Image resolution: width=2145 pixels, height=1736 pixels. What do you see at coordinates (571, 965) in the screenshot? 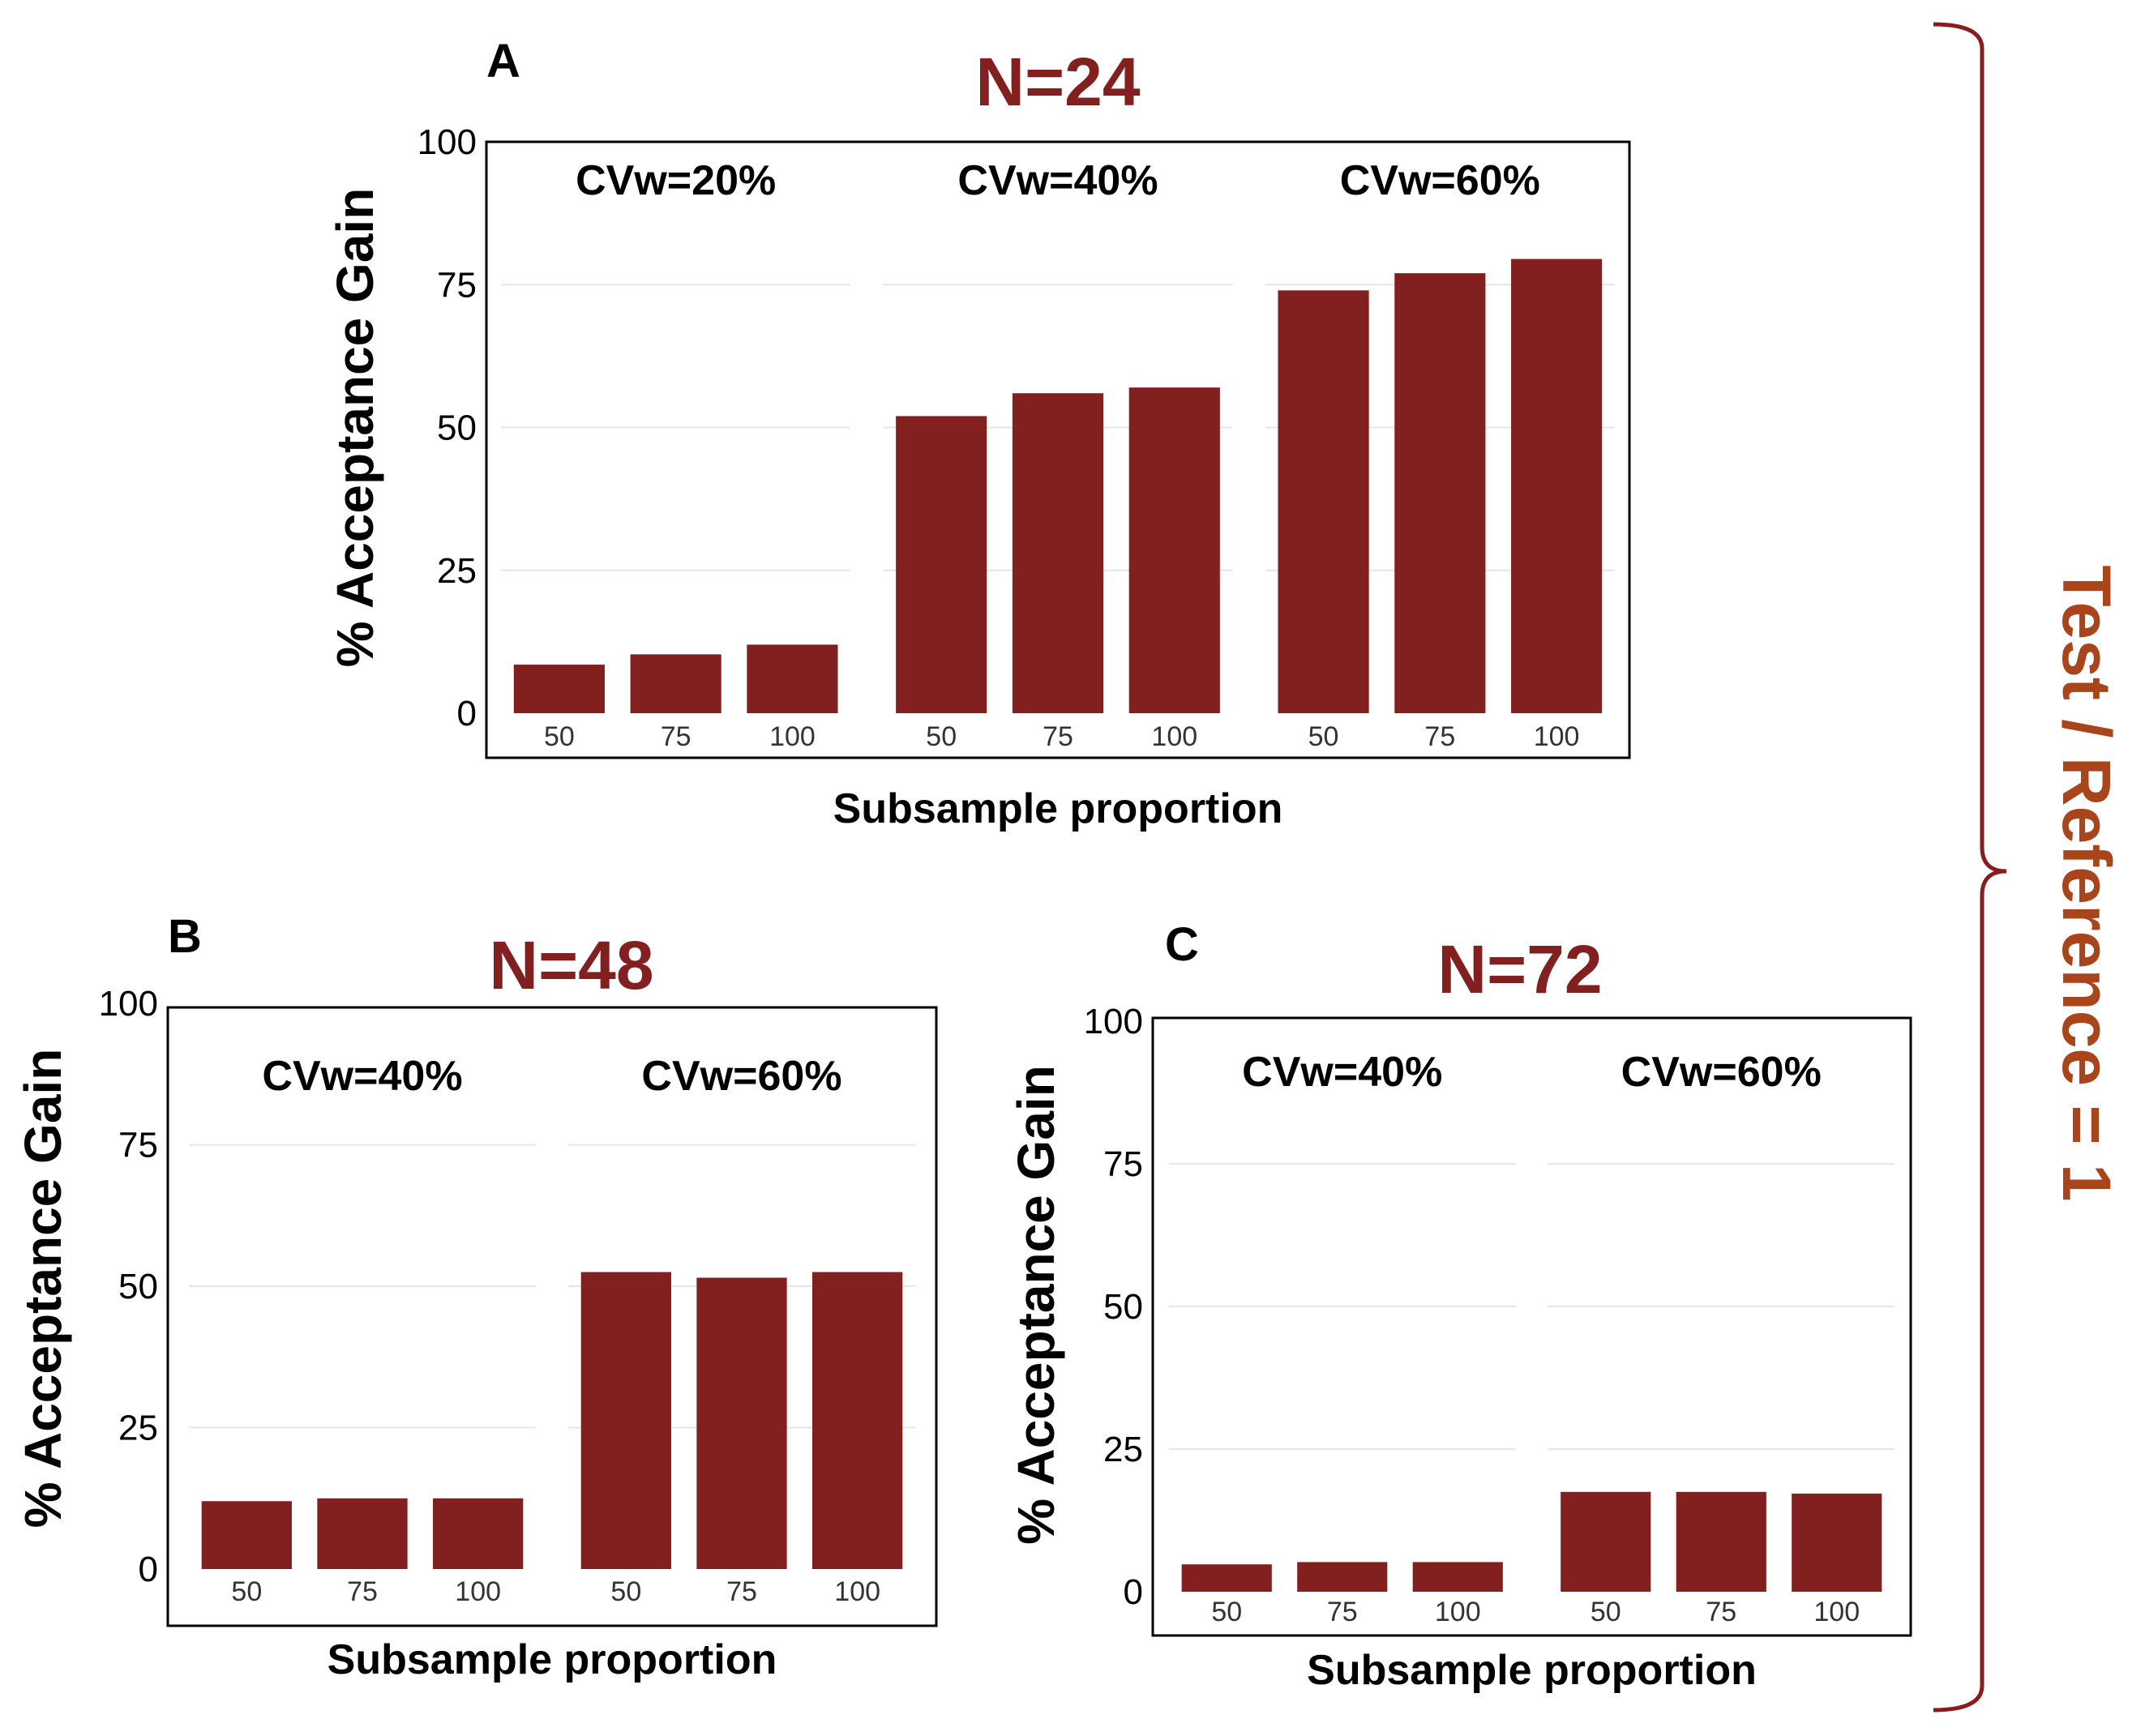
I see `chart-title: N=48` at bounding box center [571, 965].